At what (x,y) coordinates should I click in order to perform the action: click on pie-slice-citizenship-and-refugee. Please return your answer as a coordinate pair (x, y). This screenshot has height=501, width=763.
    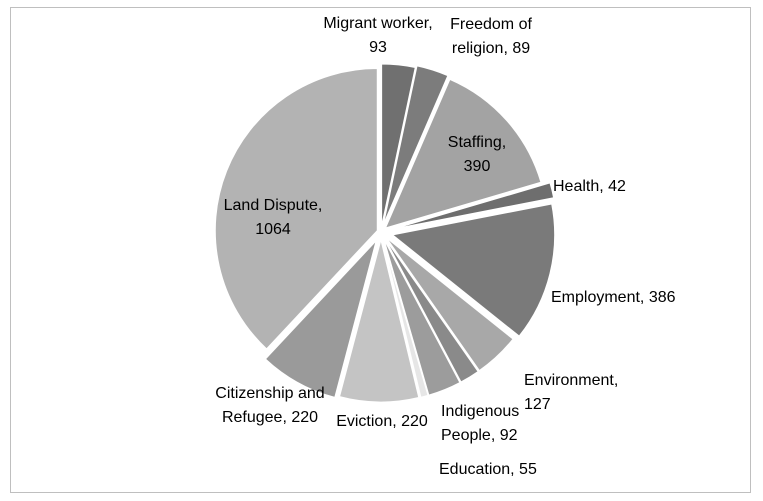
    Looking at the image, I should click on (320, 319).